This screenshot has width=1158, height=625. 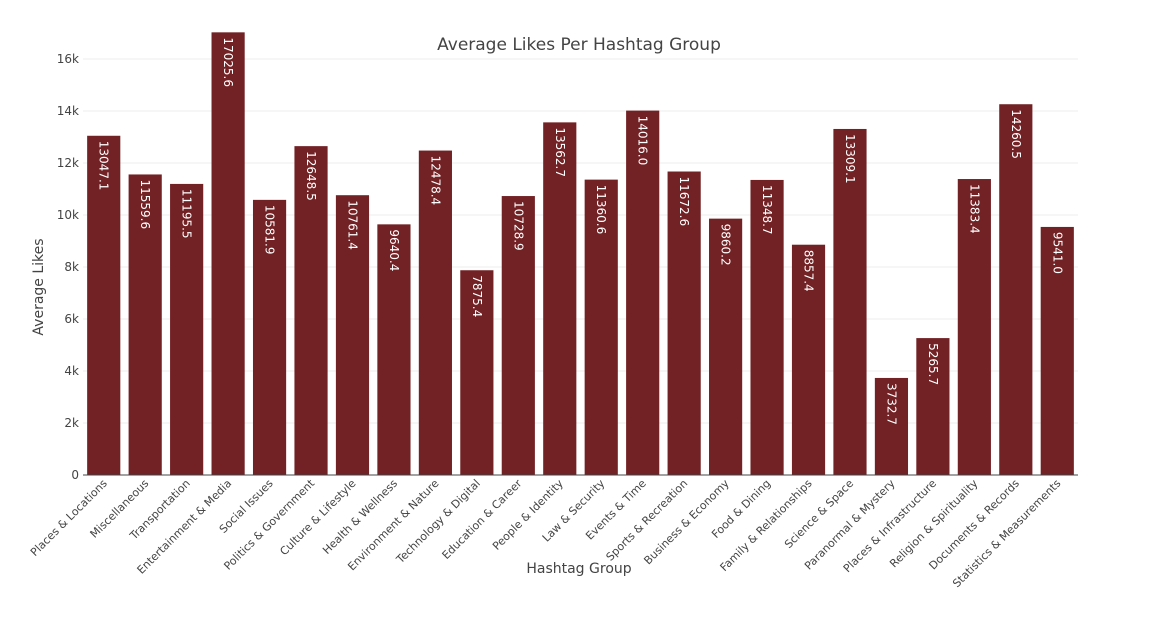 What do you see at coordinates (104, 166) in the screenshot?
I see `bar-value-label: 13047.1` at bounding box center [104, 166].